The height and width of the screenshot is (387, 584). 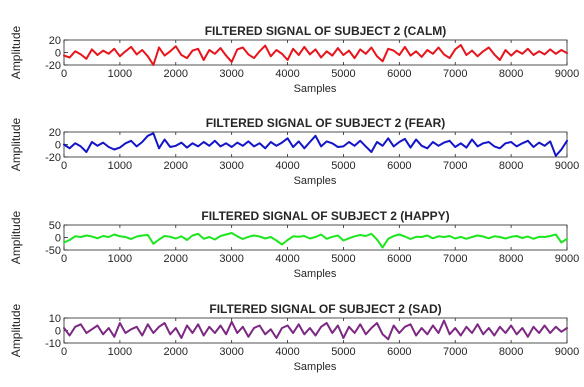 I want to click on y-tick-label: 10, so click(x=55, y=319).